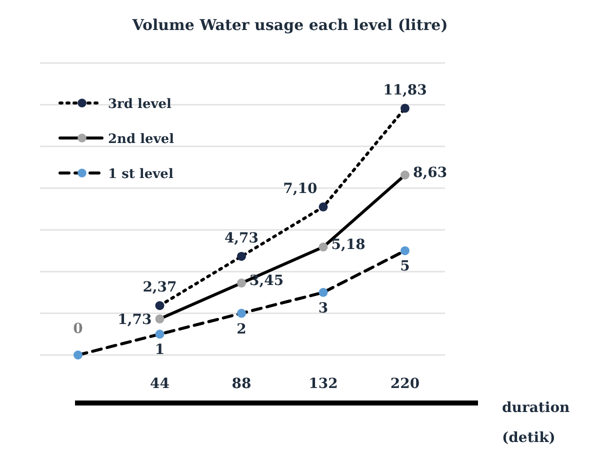 This screenshot has height=450, width=589. Describe the element at coordinates (405, 384) in the screenshot. I see `x-tick-label: 220` at that location.